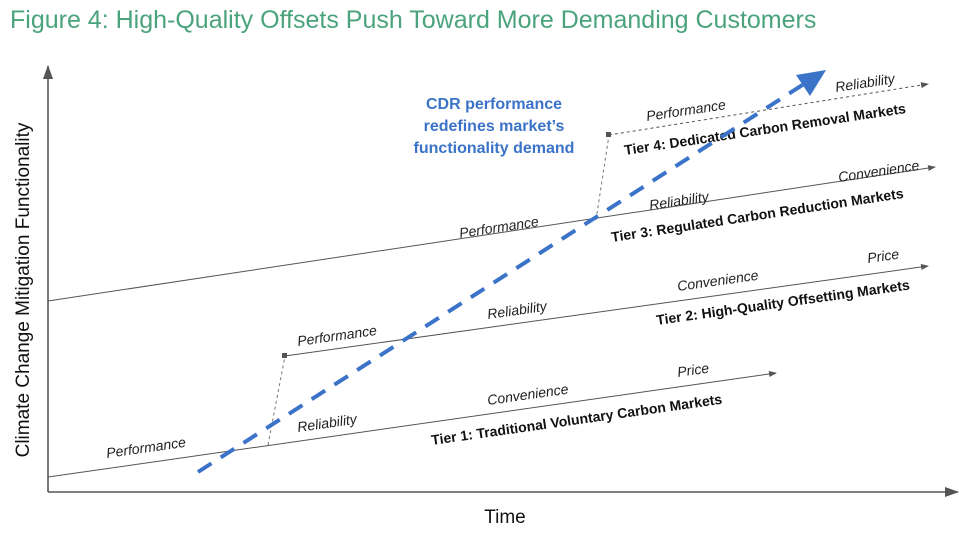  Describe the element at coordinates (717, 280) in the screenshot. I see `tier2-label-convenience: Convenience` at that location.